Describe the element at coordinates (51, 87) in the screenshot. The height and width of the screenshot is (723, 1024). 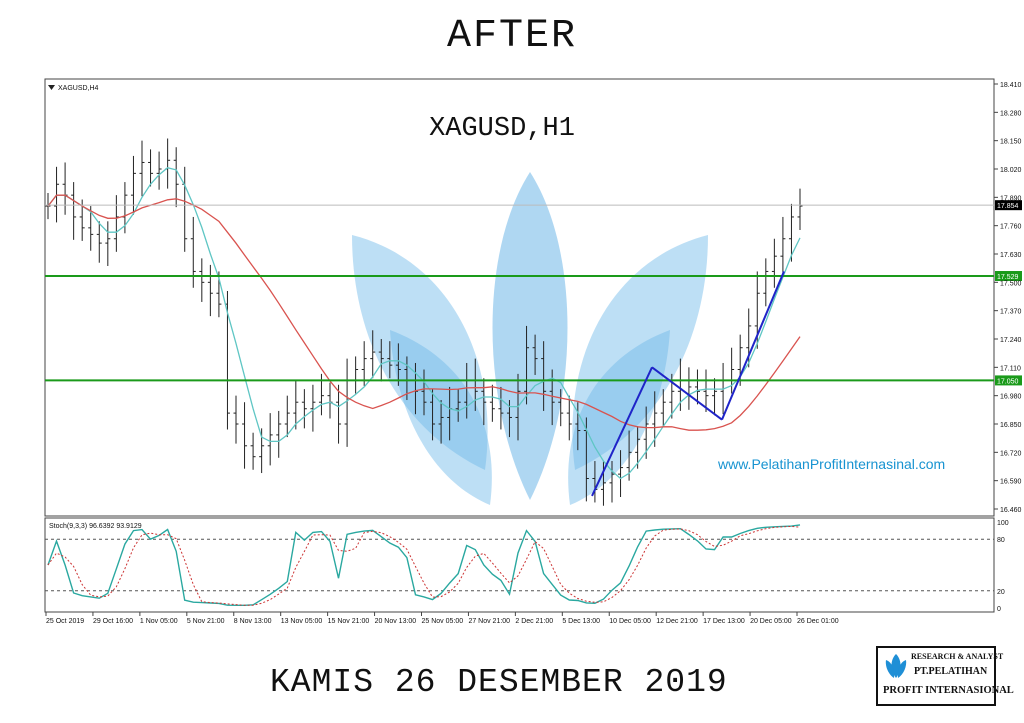
I see `symbol-dropdown-icon` at that location.